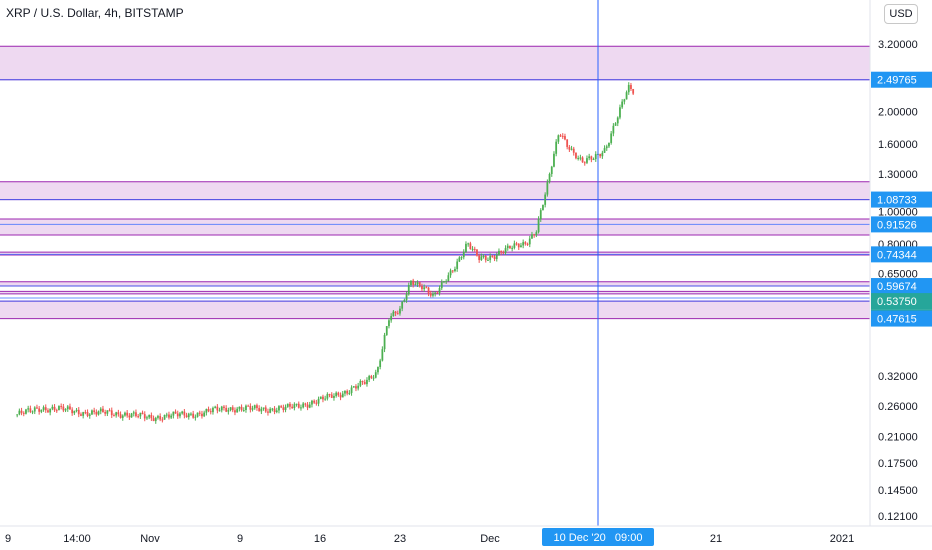 This screenshot has height=550, width=932. Describe the element at coordinates (598, 537) in the screenshot. I see `crosshair-date-label-group: 10 Dec '20 09:00` at that location.